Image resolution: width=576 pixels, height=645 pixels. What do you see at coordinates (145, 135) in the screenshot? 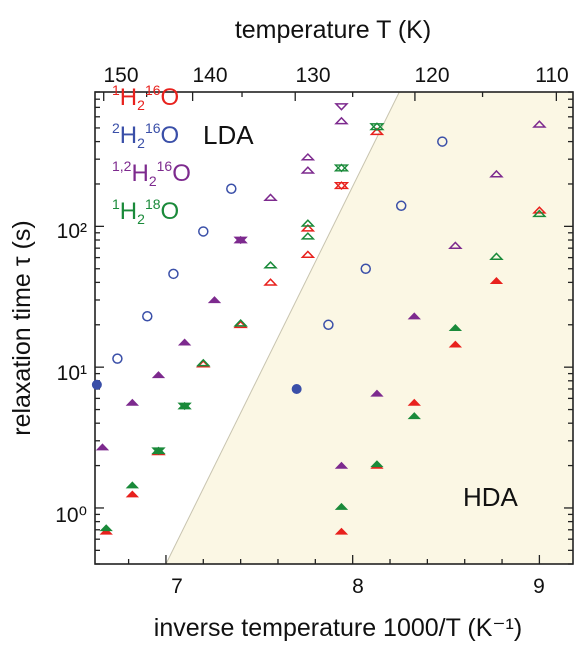
I see `legend-entry: 2H216O` at bounding box center [145, 135].